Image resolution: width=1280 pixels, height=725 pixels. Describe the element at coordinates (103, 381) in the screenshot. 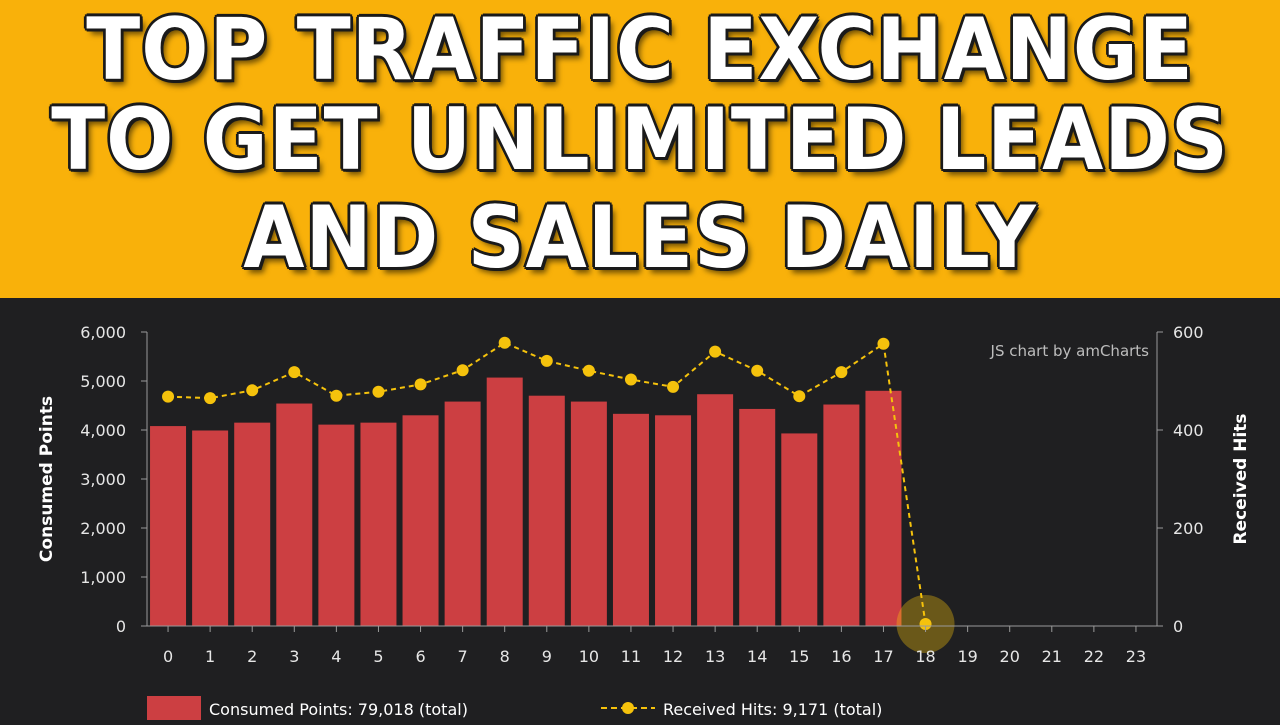

I see `y-tick-label-5: 5,000` at that location.